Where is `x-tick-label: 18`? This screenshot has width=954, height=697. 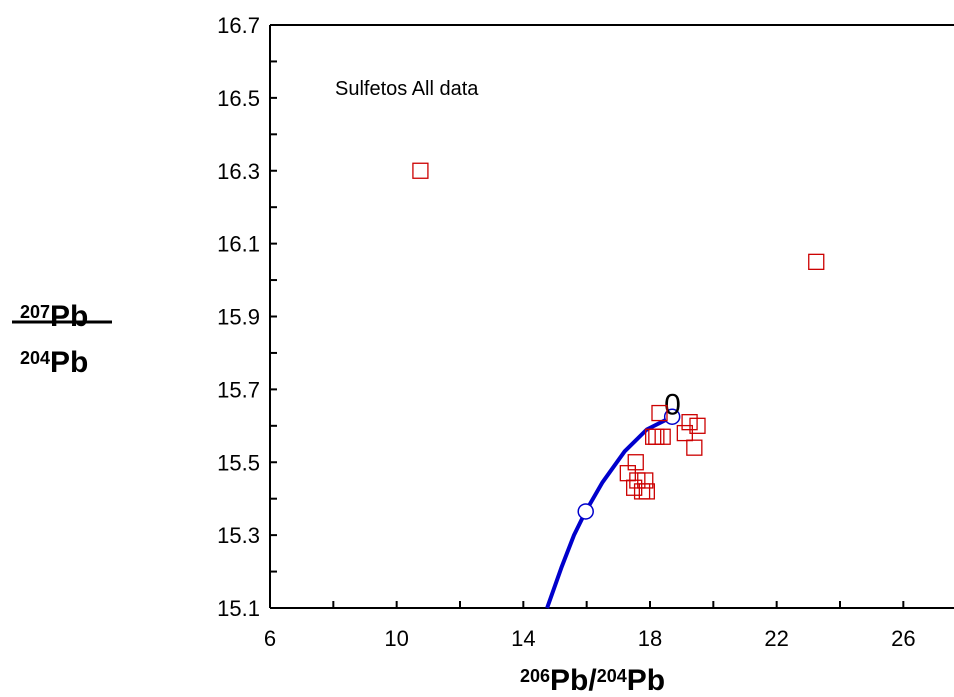
x-tick-label: 18 is located at coordinates (650, 638).